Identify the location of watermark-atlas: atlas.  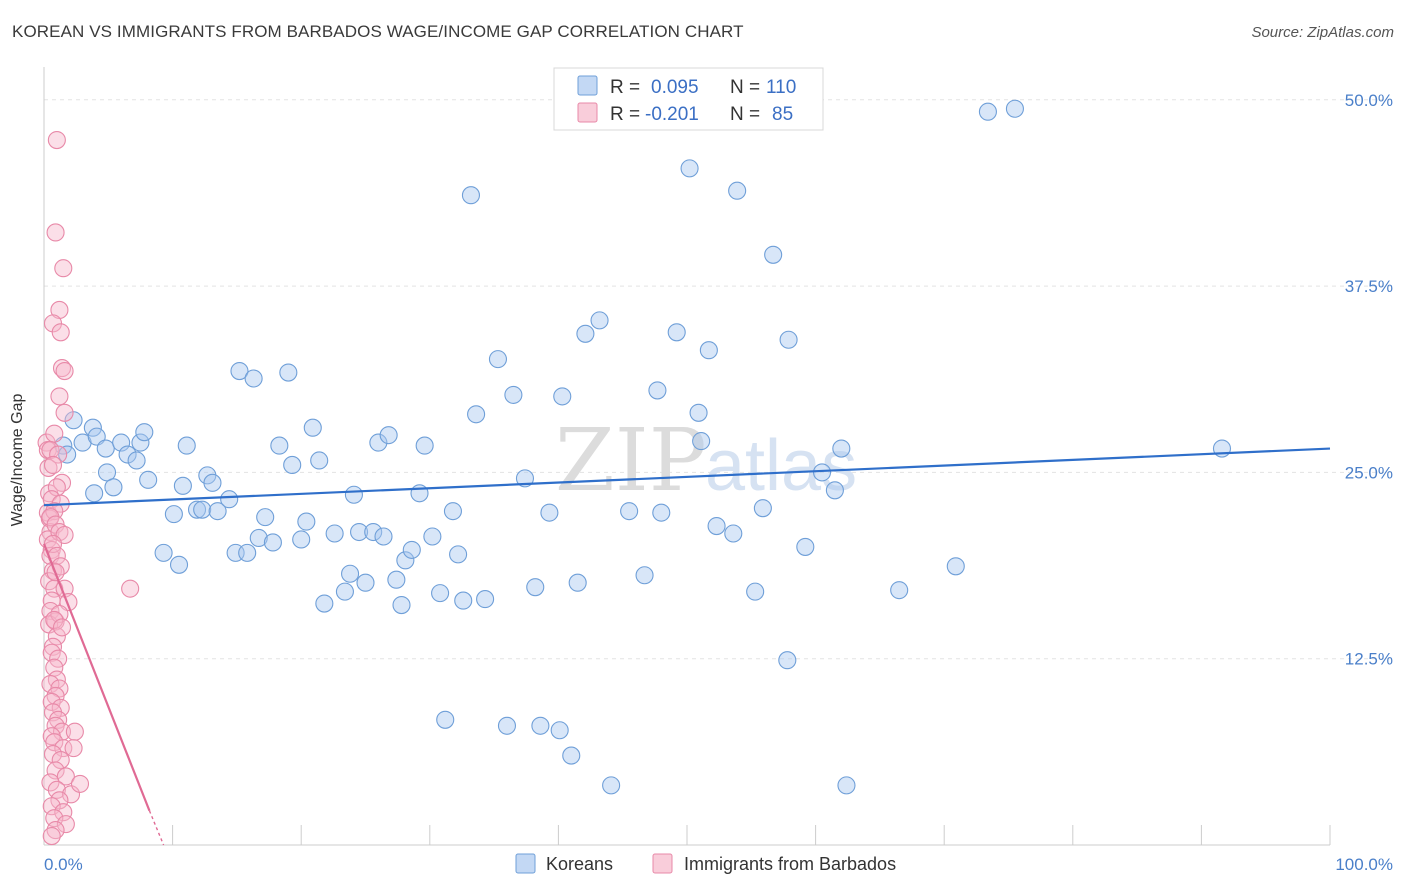
(781, 466).